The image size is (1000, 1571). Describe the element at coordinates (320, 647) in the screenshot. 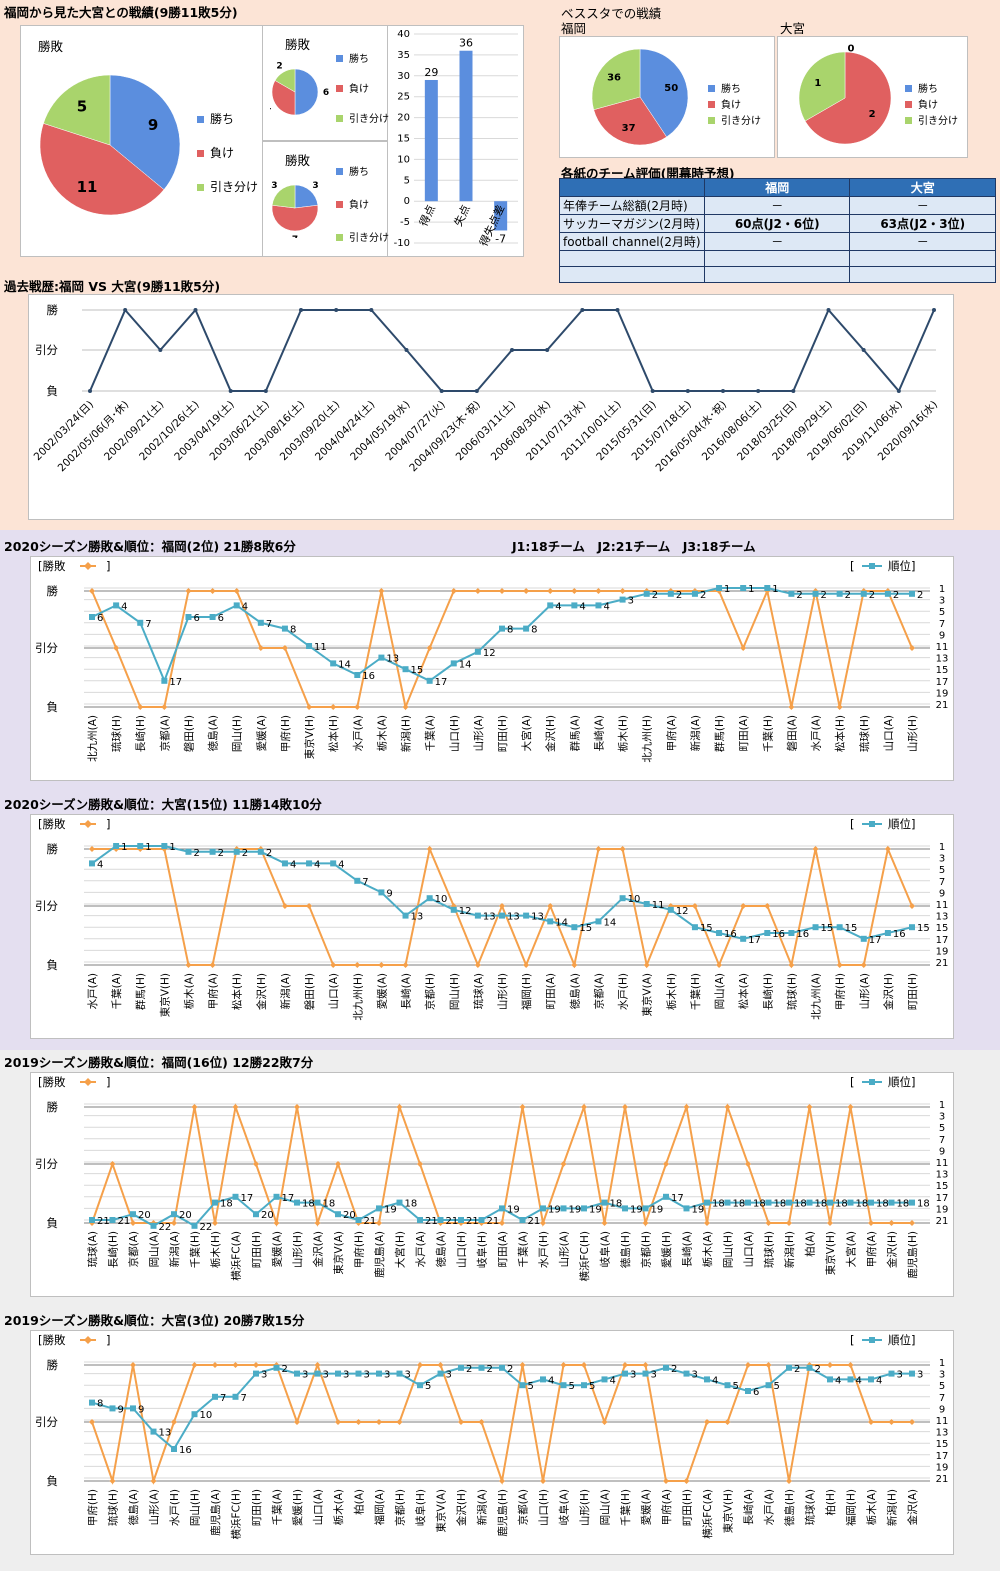

I see `rank-data-label: 11` at that location.